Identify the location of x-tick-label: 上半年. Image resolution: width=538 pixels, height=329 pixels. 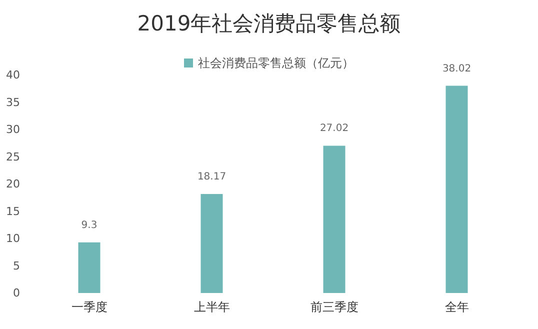
(212, 307).